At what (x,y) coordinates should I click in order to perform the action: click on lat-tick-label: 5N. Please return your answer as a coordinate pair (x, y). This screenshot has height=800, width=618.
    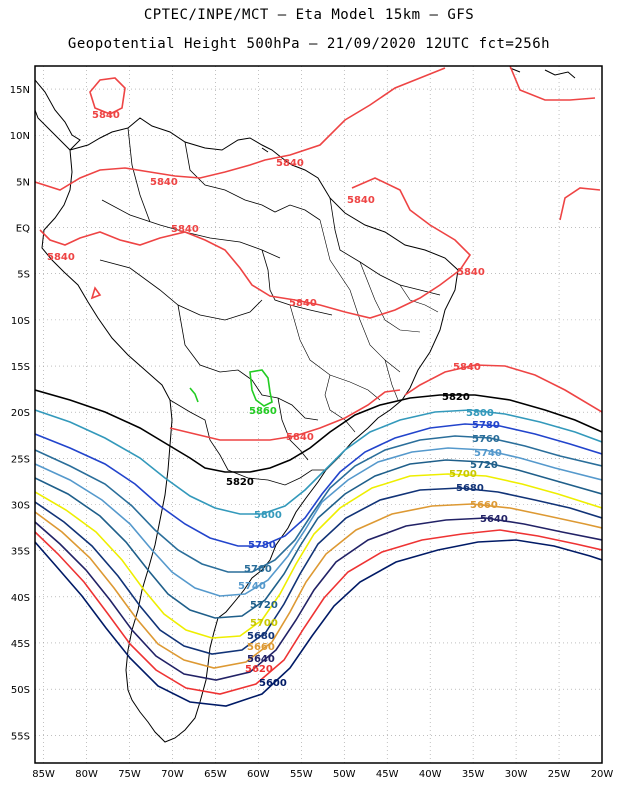
    Looking at the image, I should click on (23, 182).